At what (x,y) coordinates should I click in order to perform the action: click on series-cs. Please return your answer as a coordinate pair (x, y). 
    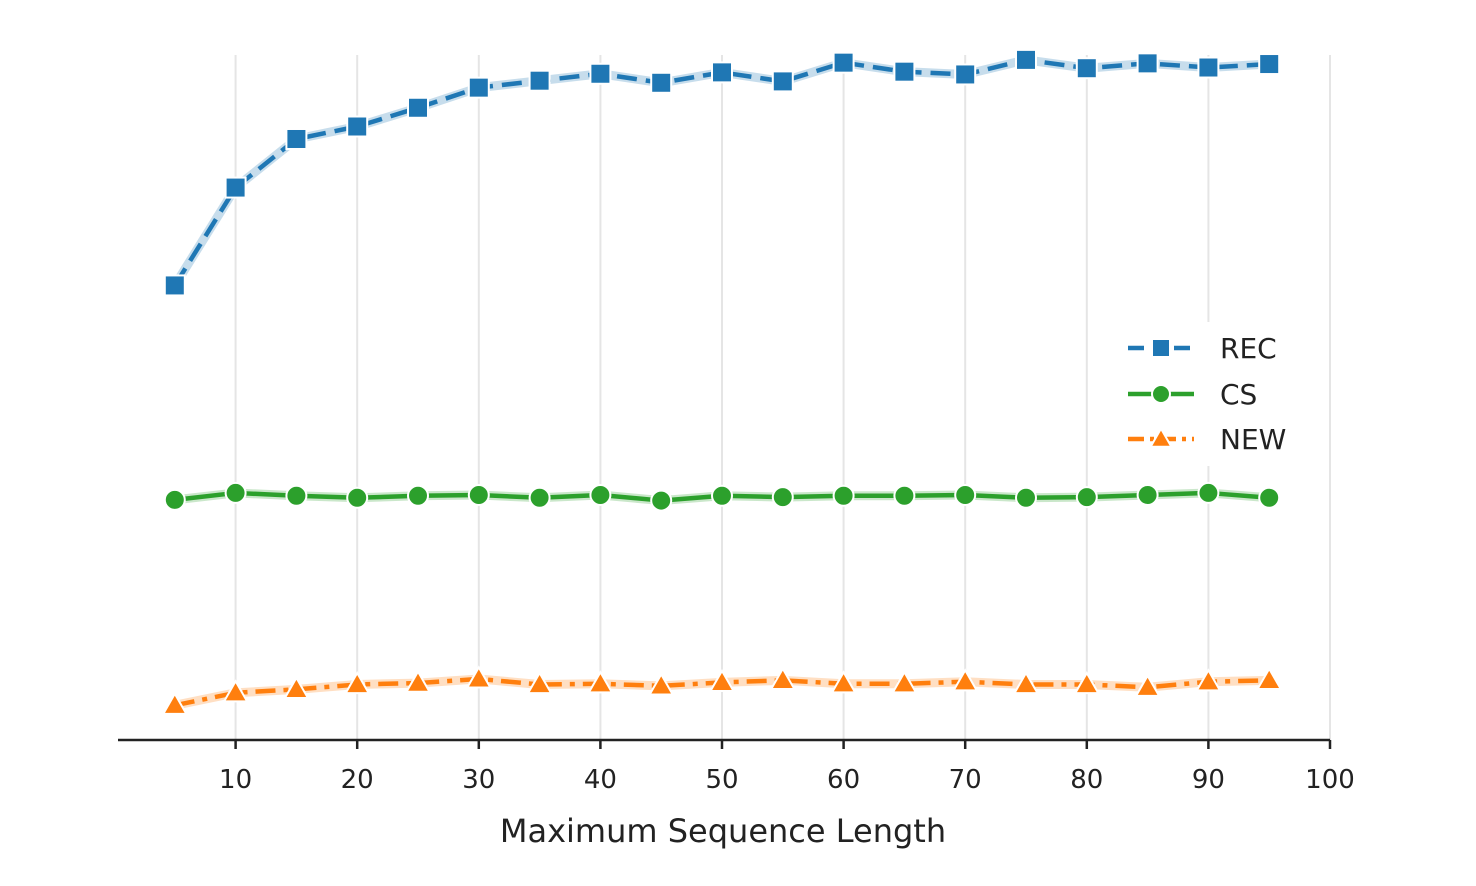
    Looking at the image, I should click on (722, 496).